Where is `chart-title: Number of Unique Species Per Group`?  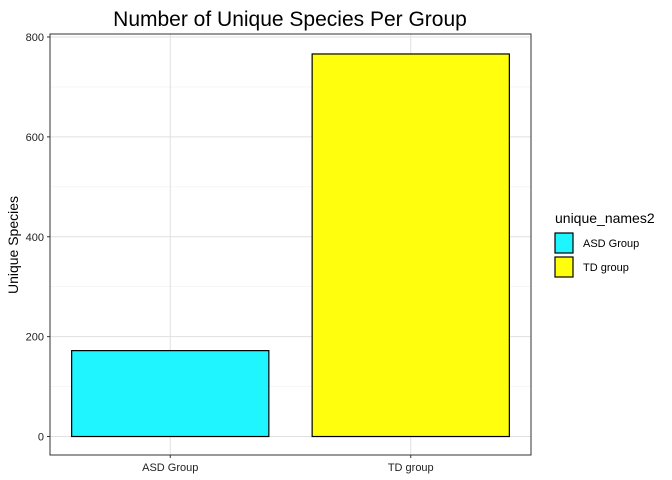
chart-title: Number of Unique Species Per Group is located at coordinates (290, 19).